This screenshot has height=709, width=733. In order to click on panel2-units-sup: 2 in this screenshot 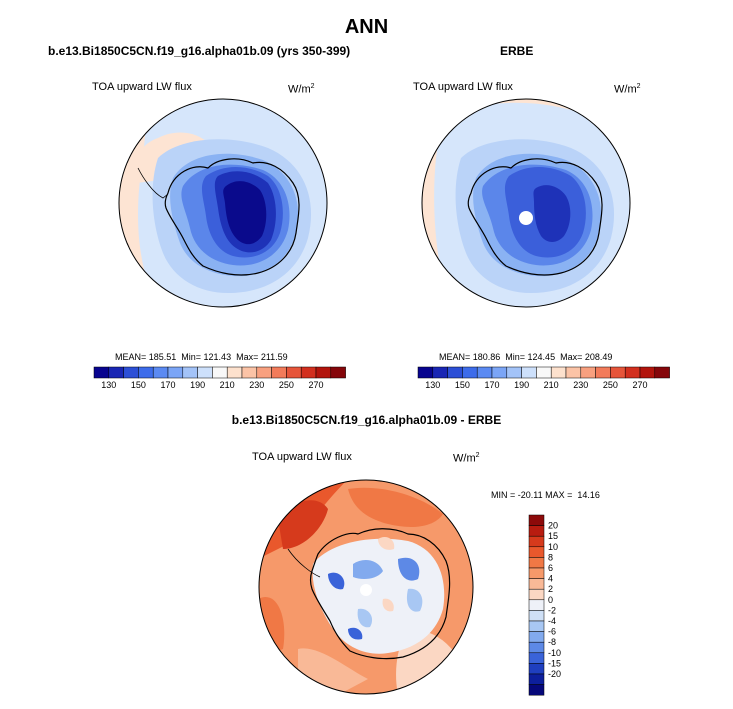, I will do `click(638, 86)`.